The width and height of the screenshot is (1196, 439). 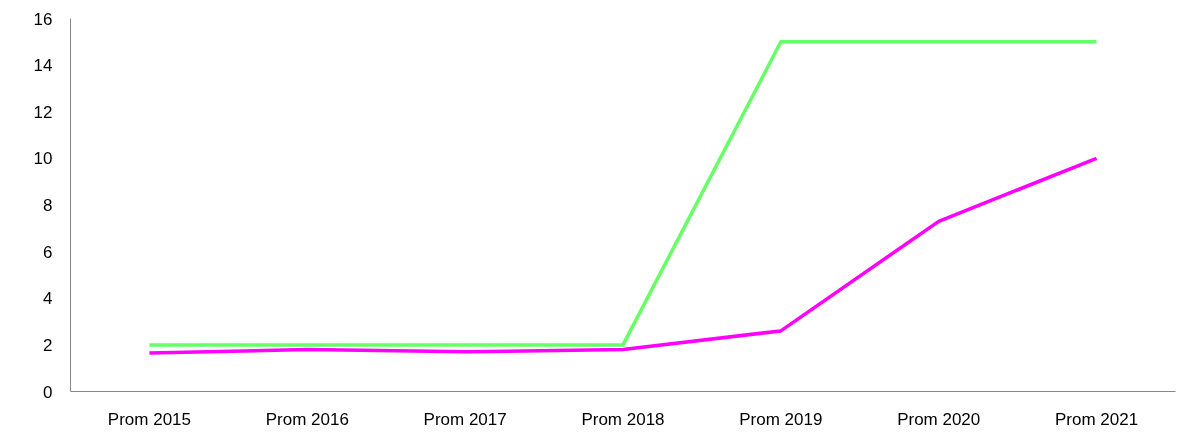 I want to click on x-tick-label: Prom 2015, so click(x=149, y=419).